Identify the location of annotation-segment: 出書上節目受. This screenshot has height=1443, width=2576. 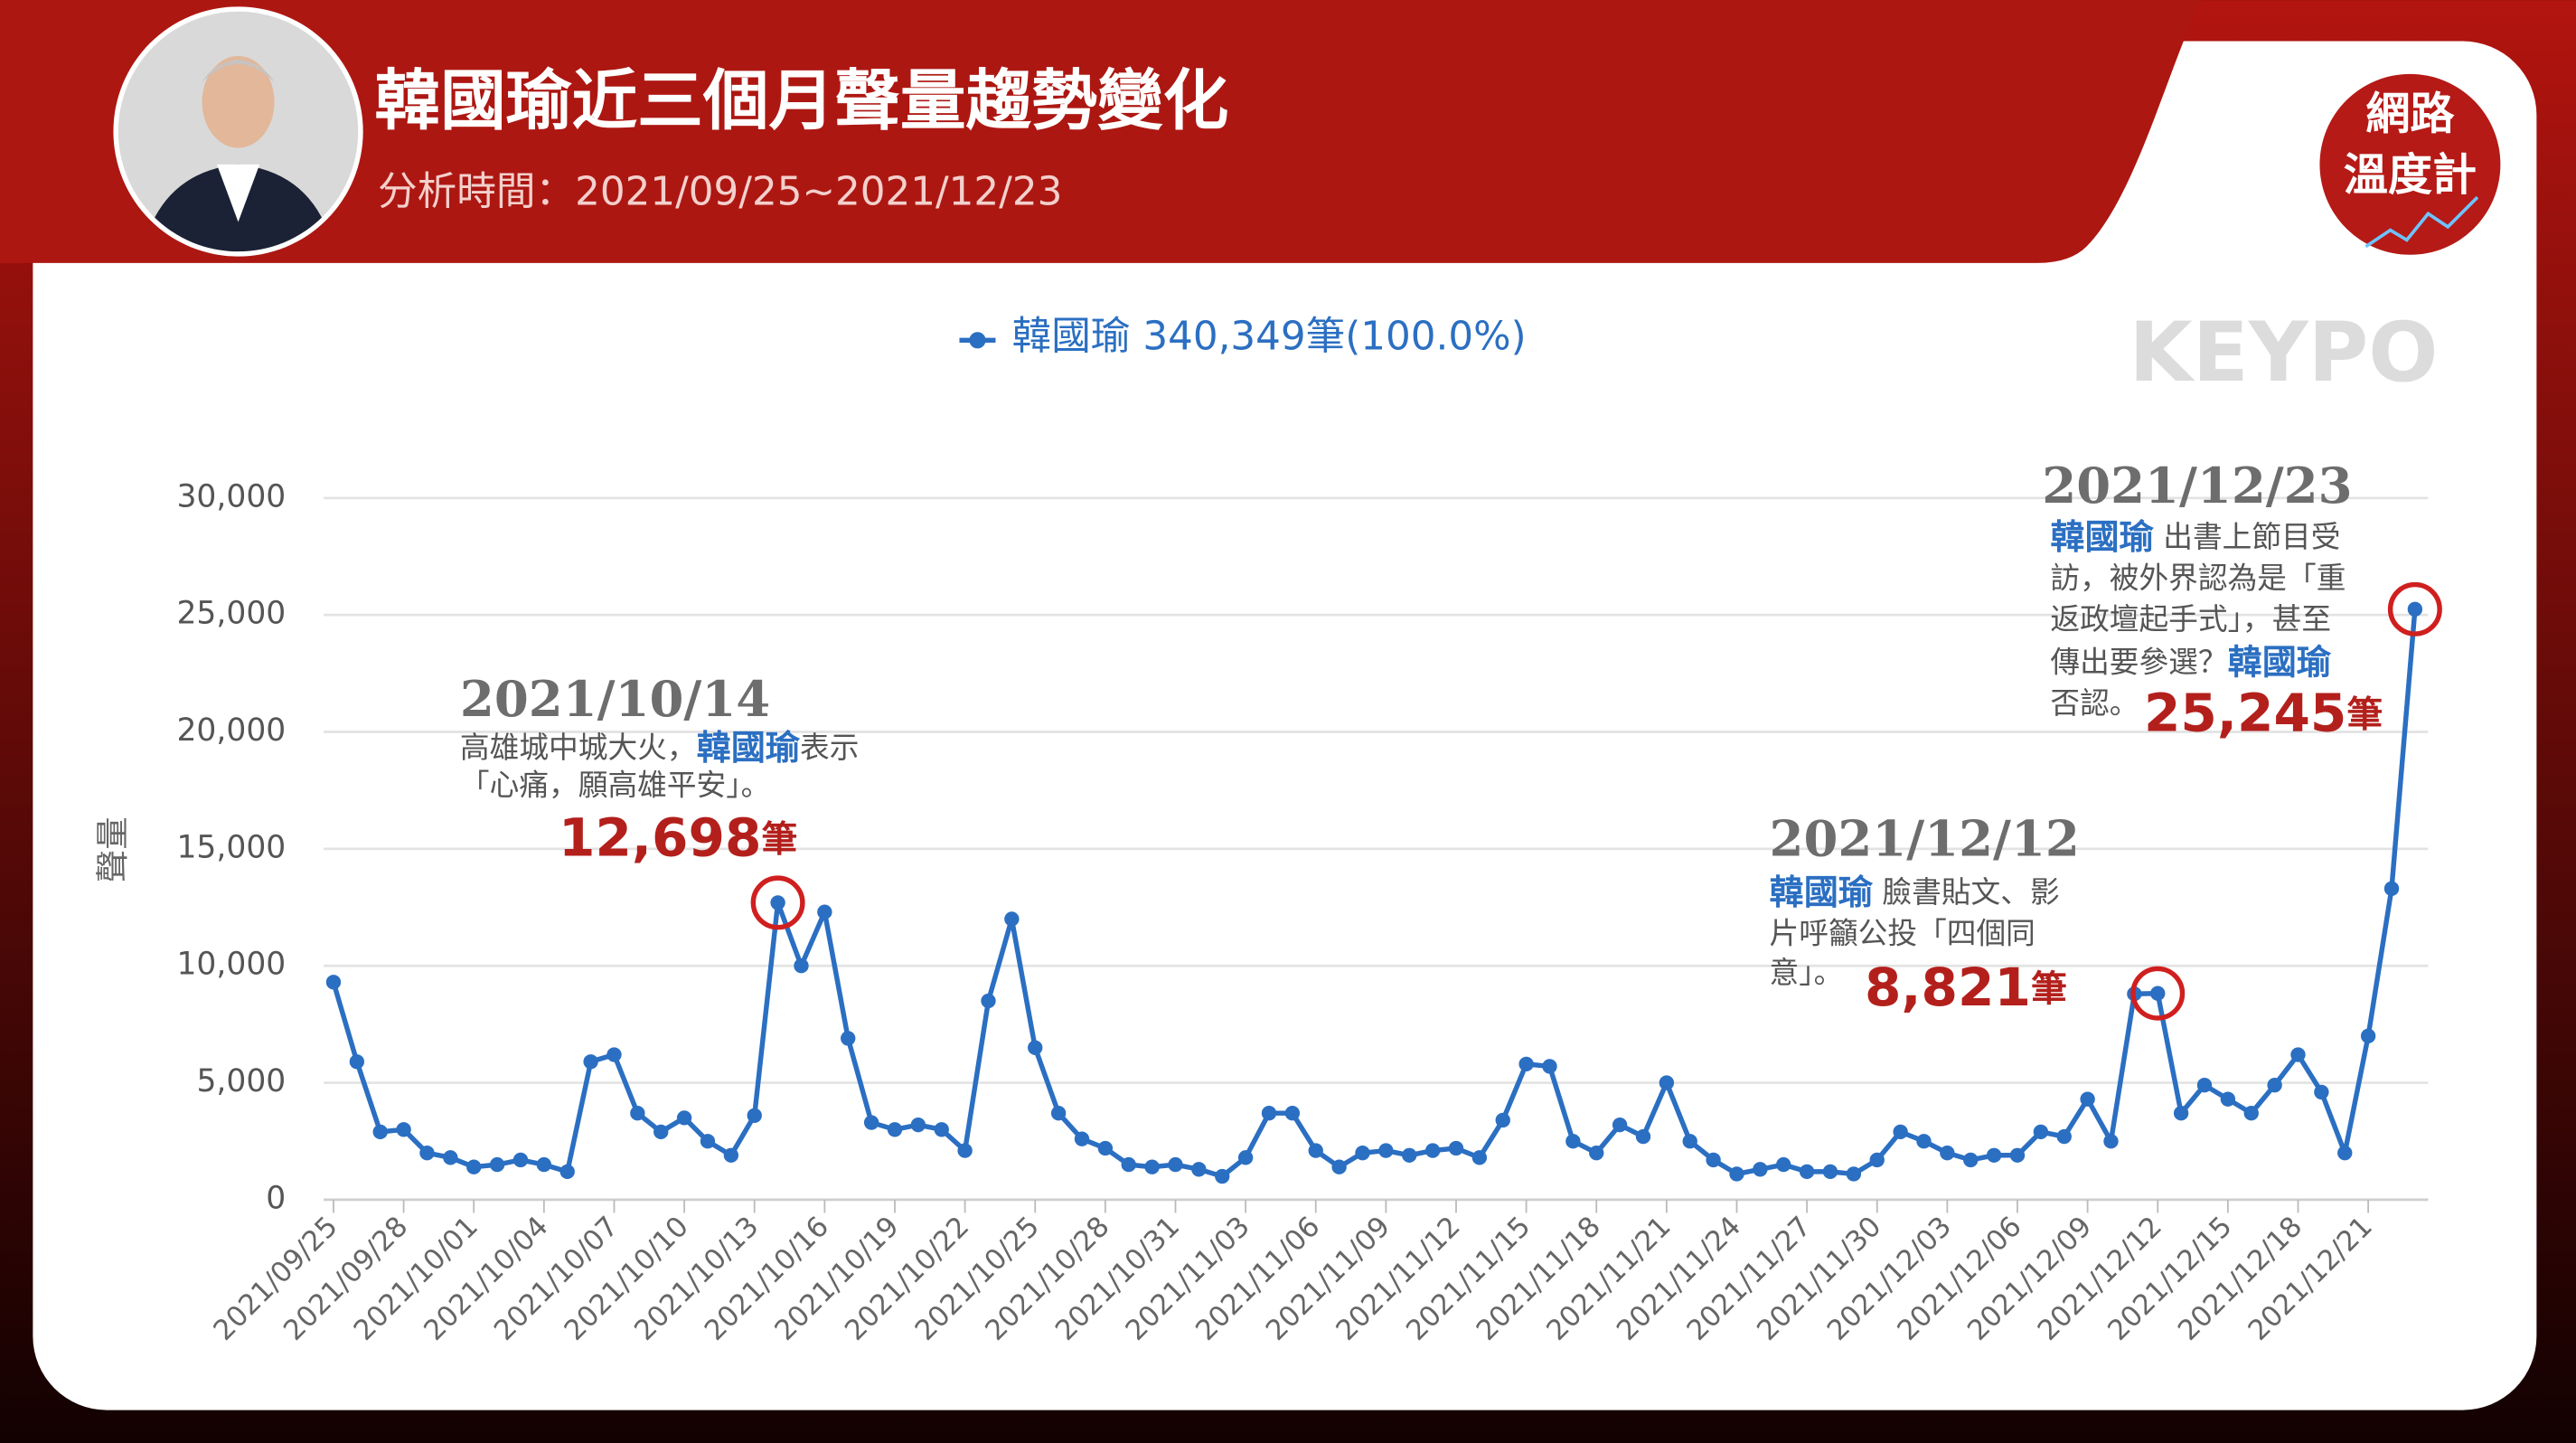
(2247, 537).